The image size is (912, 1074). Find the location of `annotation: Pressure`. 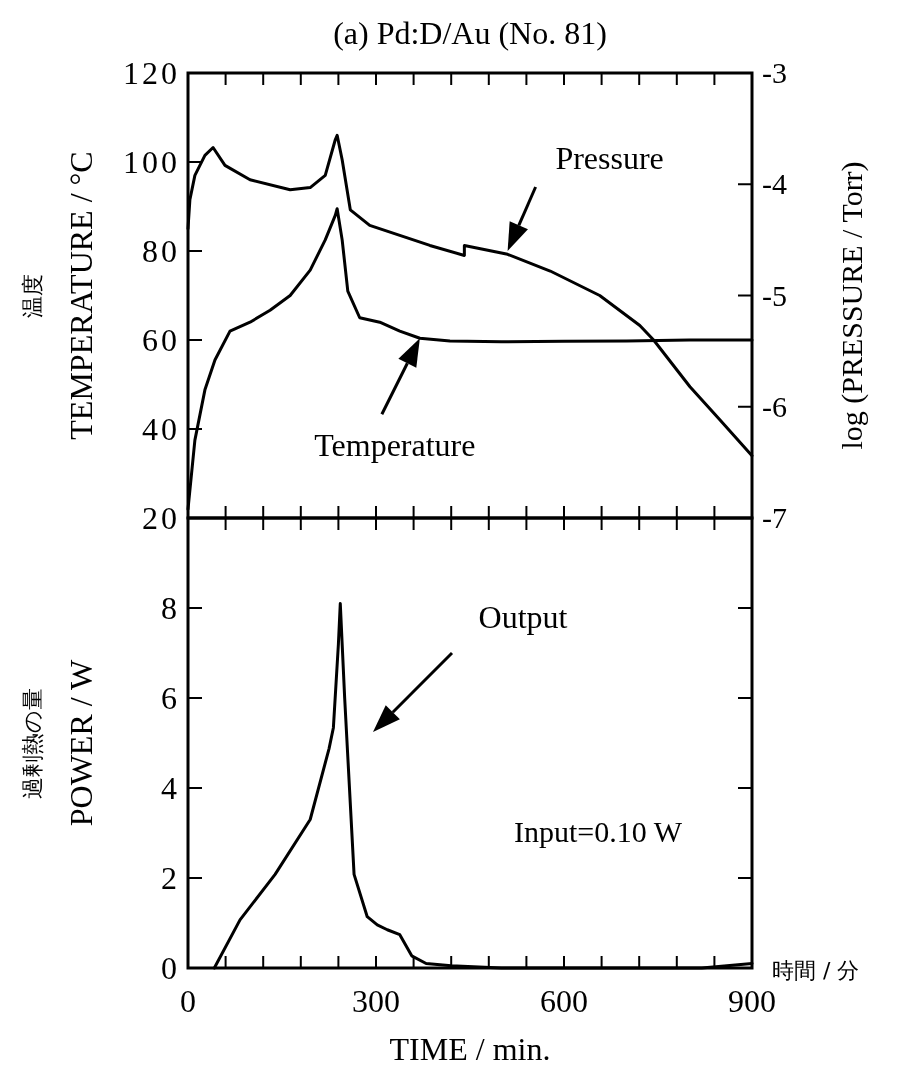

annotation: Pressure is located at coordinates (609, 158).